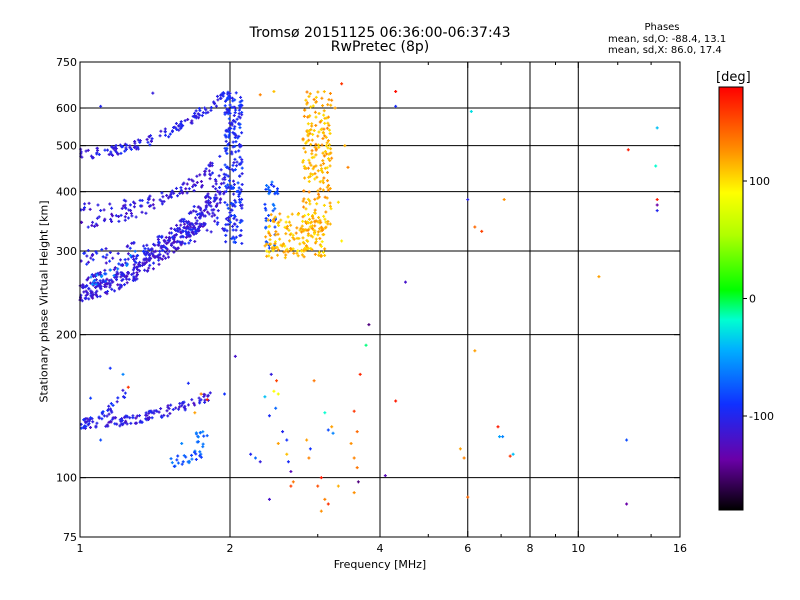 The width and height of the screenshot is (800, 600). What do you see at coordinates (665, 50) in the screenshot?
I see `stats-line-x: mean, sd,X: 86.0, 17.4` at bounding box center [665, 50].